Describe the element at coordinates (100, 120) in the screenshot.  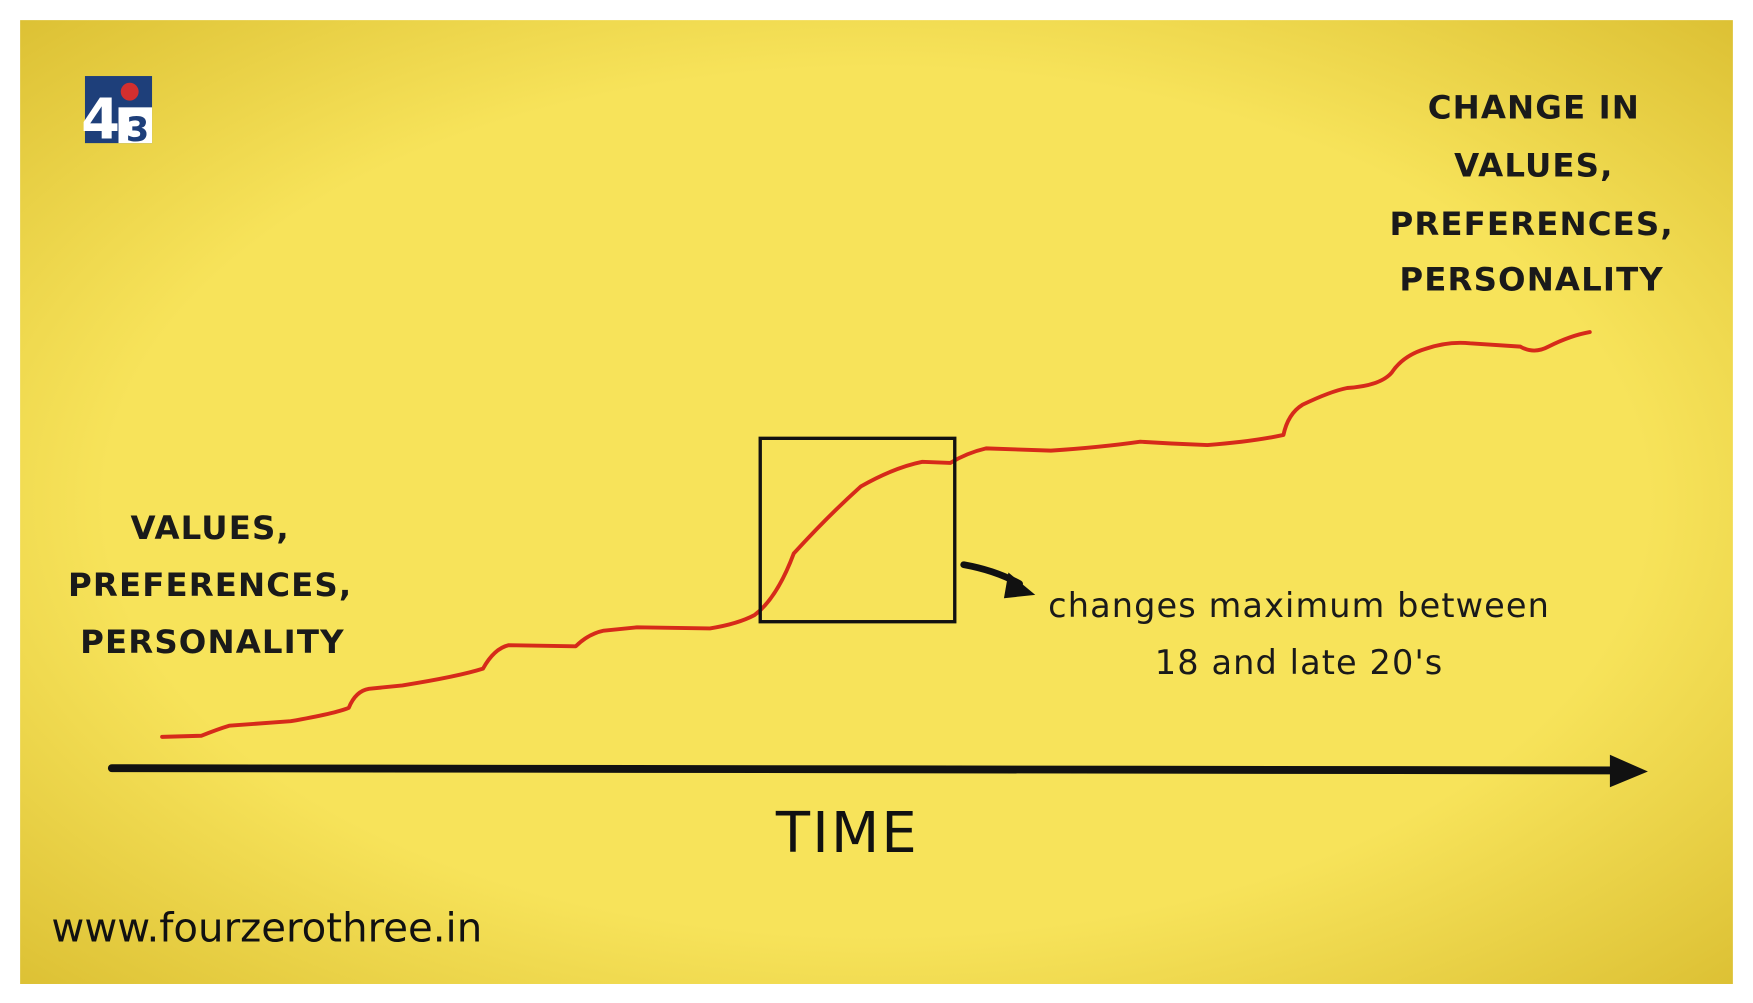
I see `logo-digit: 4` at that location.